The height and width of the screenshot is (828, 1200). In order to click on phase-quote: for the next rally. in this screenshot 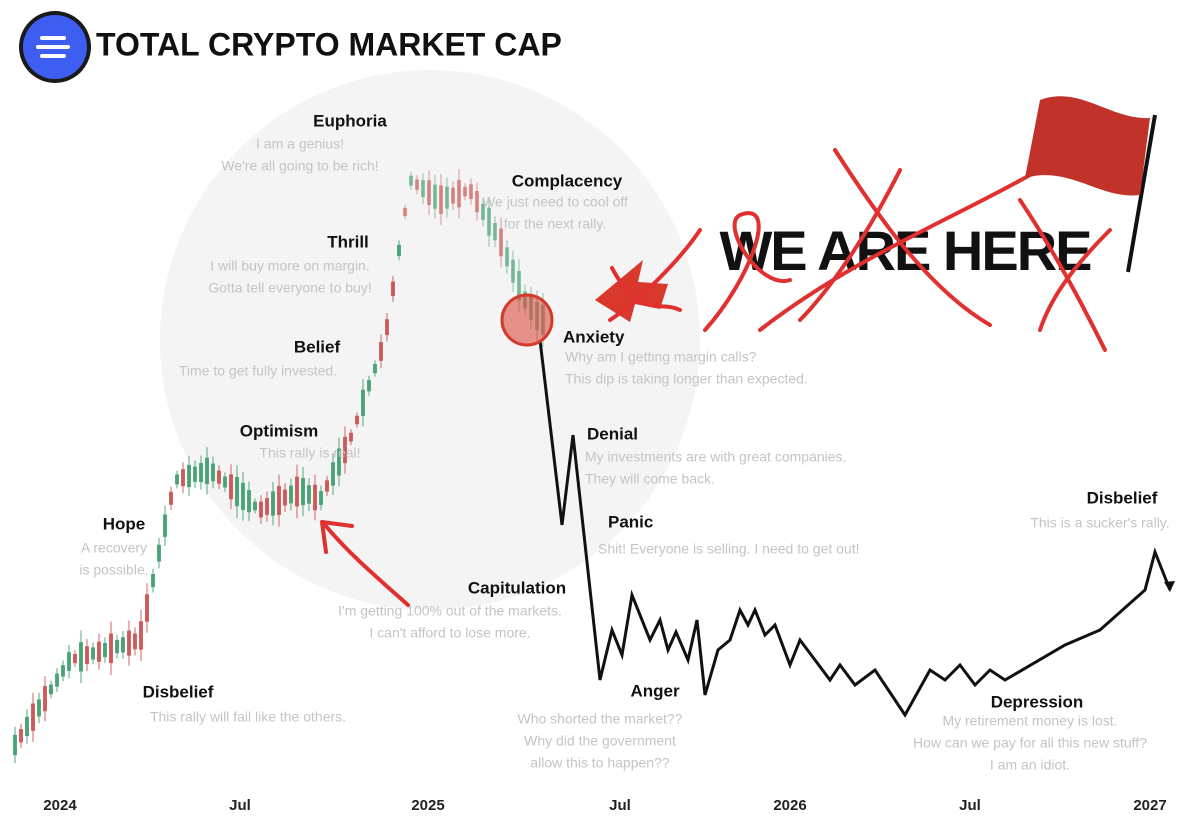, I will do `click(555, 224)`.